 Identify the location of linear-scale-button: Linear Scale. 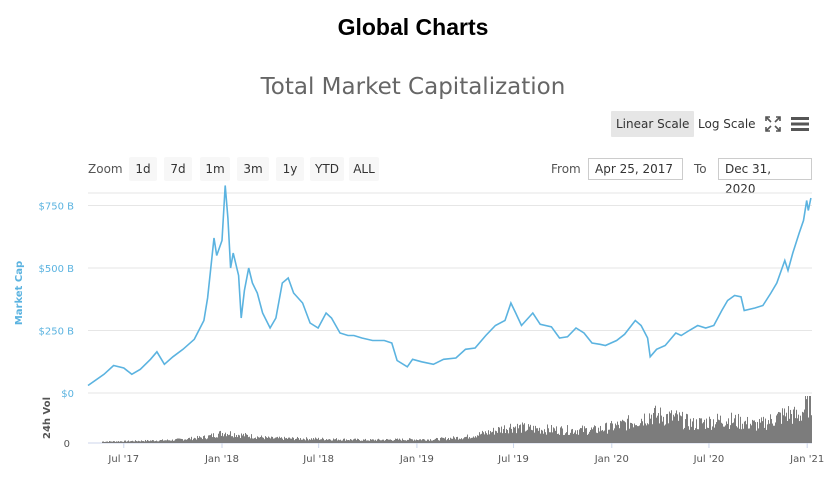
(653, 124).